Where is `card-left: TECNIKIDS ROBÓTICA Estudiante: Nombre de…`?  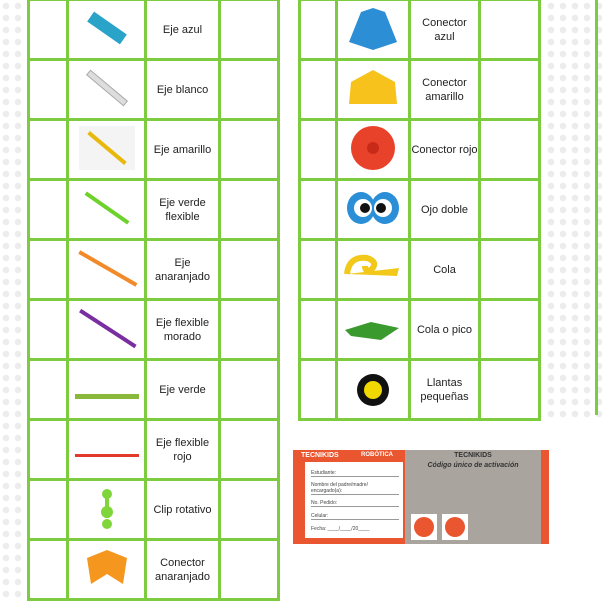
card-left: TECNIKIDS ROBÓTICA Estudiante: Nombre de… is located at coordinates (349, 497).